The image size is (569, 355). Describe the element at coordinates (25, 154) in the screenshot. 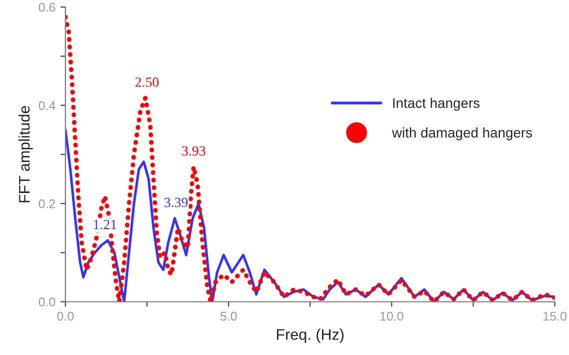

I see `y-axis-title: FFT amplitude` at that location.